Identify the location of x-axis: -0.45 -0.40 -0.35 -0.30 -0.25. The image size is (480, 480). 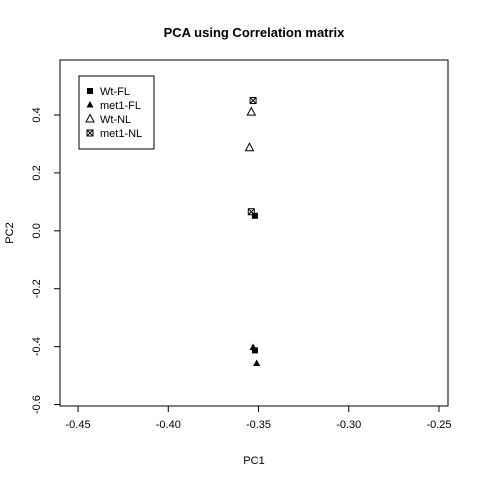
(259, 418).